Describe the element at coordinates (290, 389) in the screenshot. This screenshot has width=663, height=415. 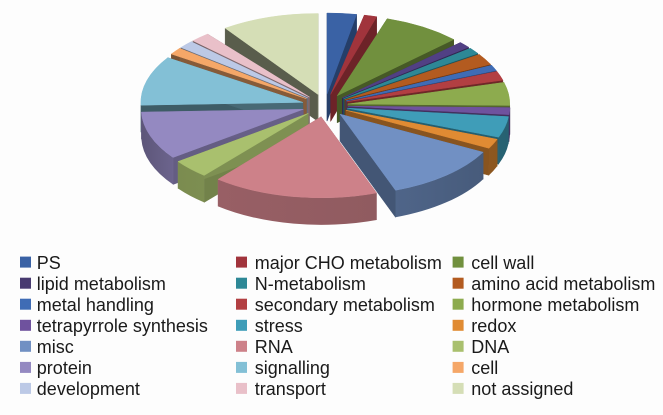
I see `svg-text: transport` at that location.